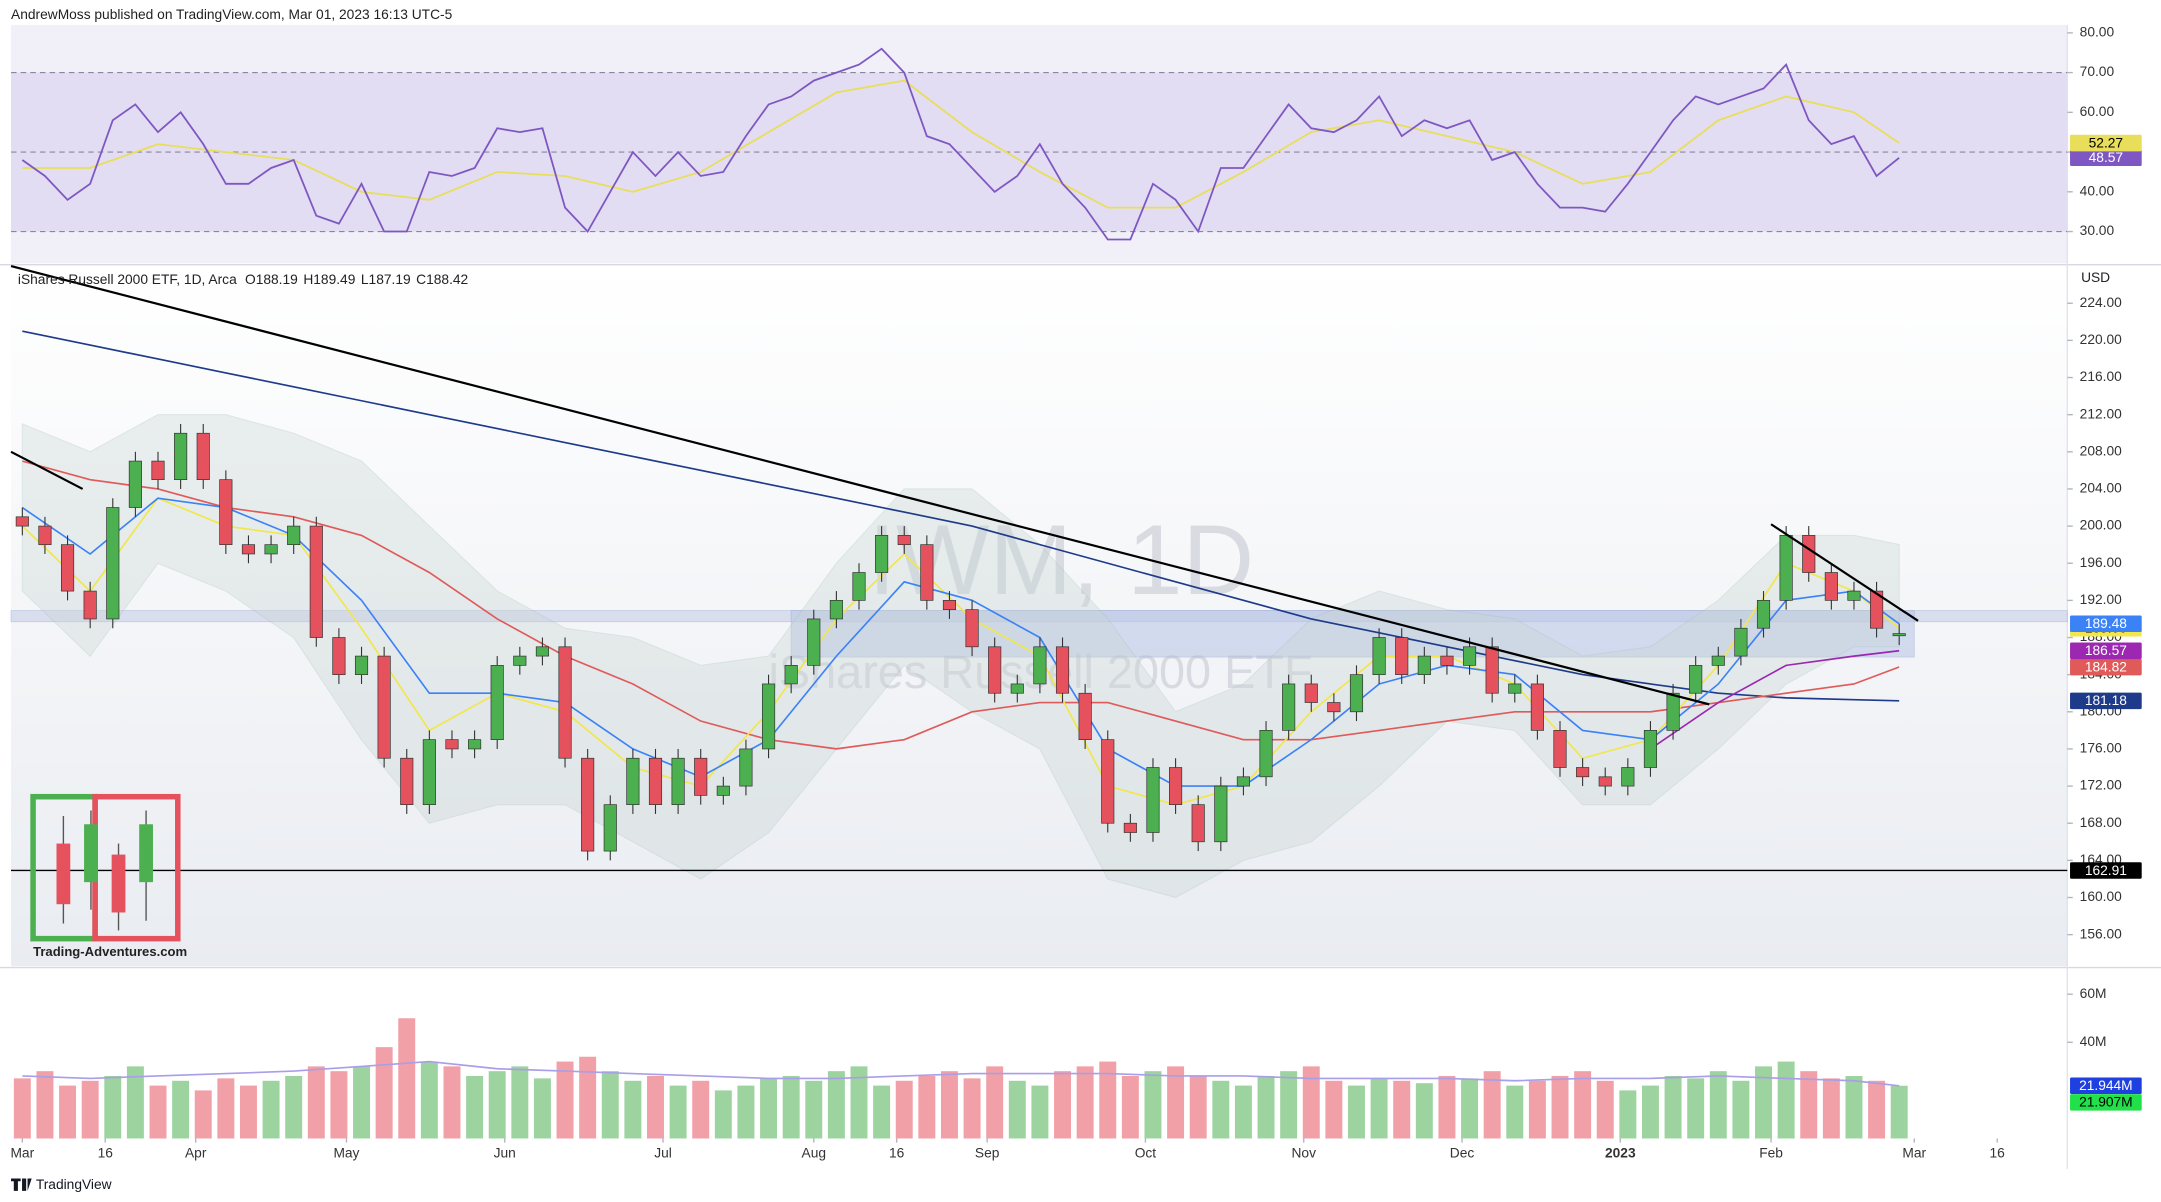 This screenshot has height=1202, width=2161. What do you see at coordinates (1844, 572) in the screenshot?
I see `trendline` at bounding box center [1844, 572].